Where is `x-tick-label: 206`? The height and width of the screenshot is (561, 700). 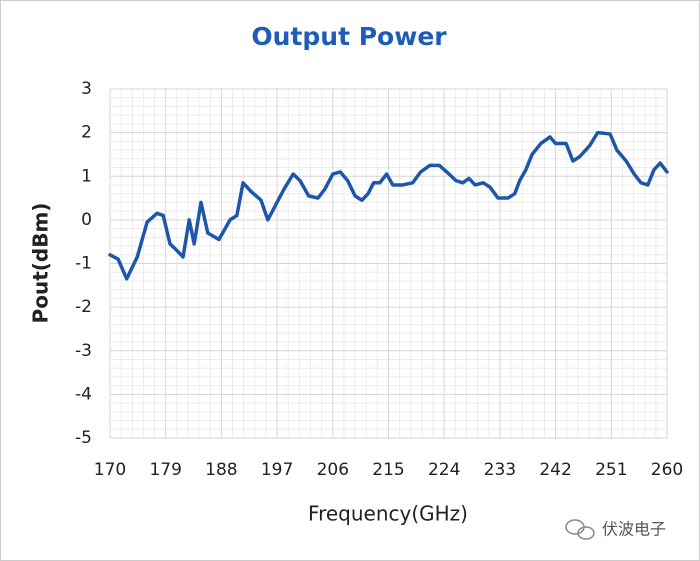
x-tick-label: 206 is located at coordinates (333, 470).